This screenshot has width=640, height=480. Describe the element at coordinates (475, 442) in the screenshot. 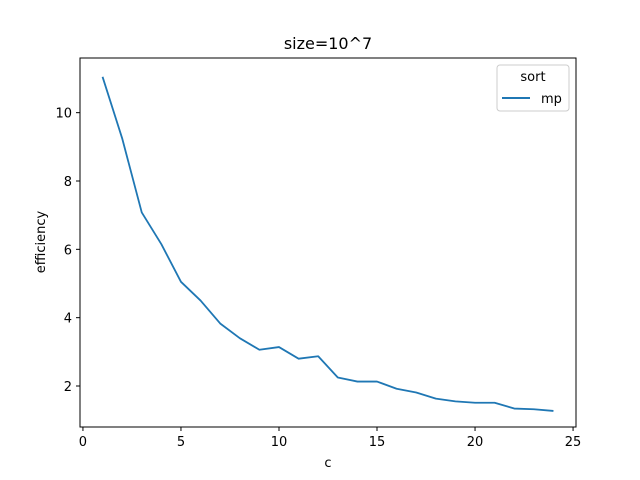

I see `x-tick-label: 20` at that location.